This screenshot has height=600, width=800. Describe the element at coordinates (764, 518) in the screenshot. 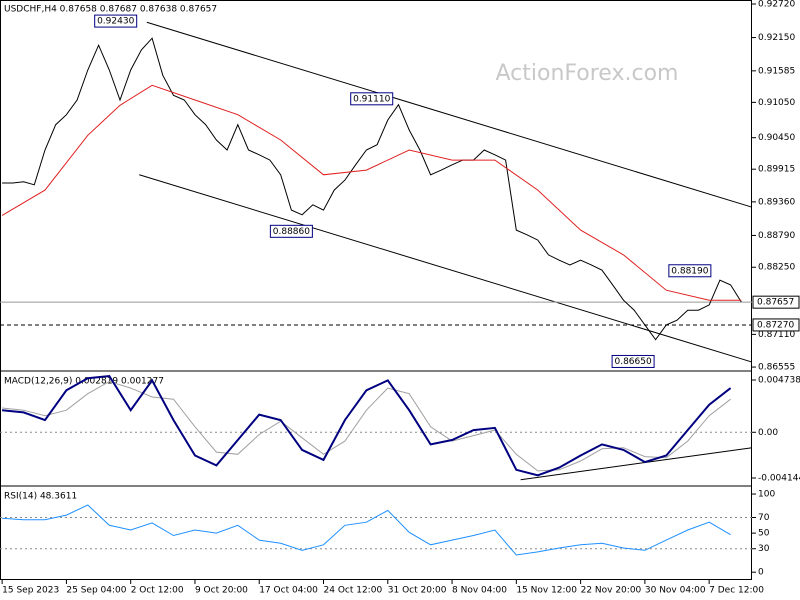

I see `y-tick-label: 70` at that location.